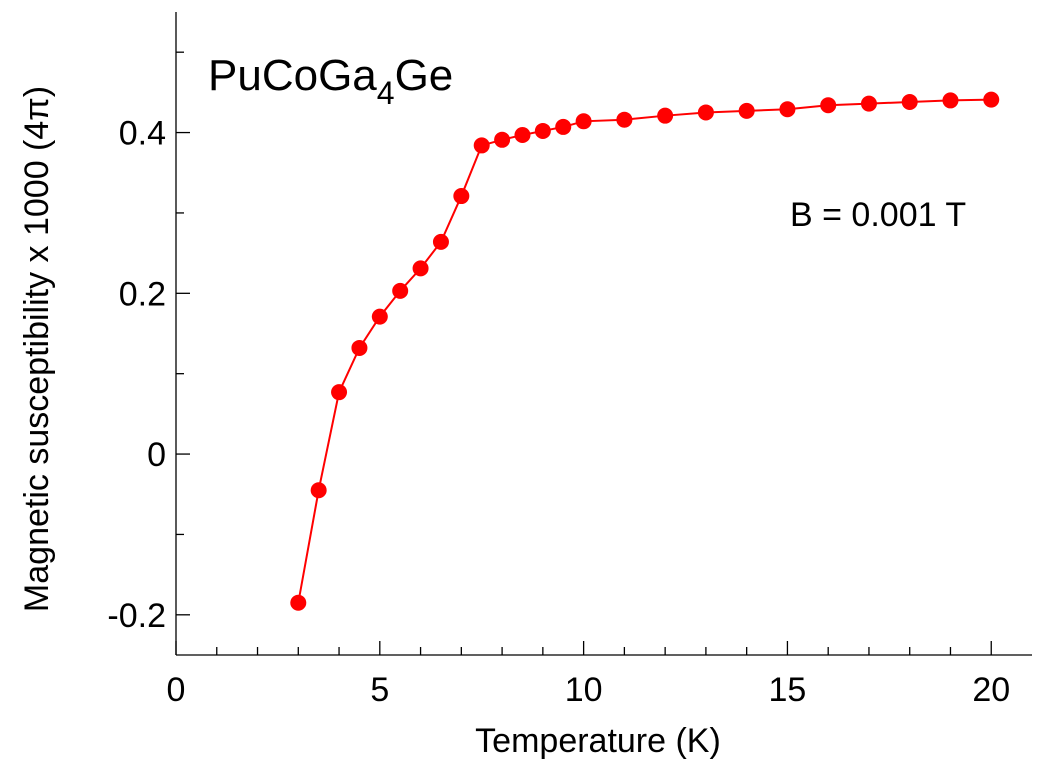 The width and height of the screenshot is (1039, 765). Describe the element at coordinates (136, 616) in the screenshot. I see `y-tick-label: -0.2` at that location.